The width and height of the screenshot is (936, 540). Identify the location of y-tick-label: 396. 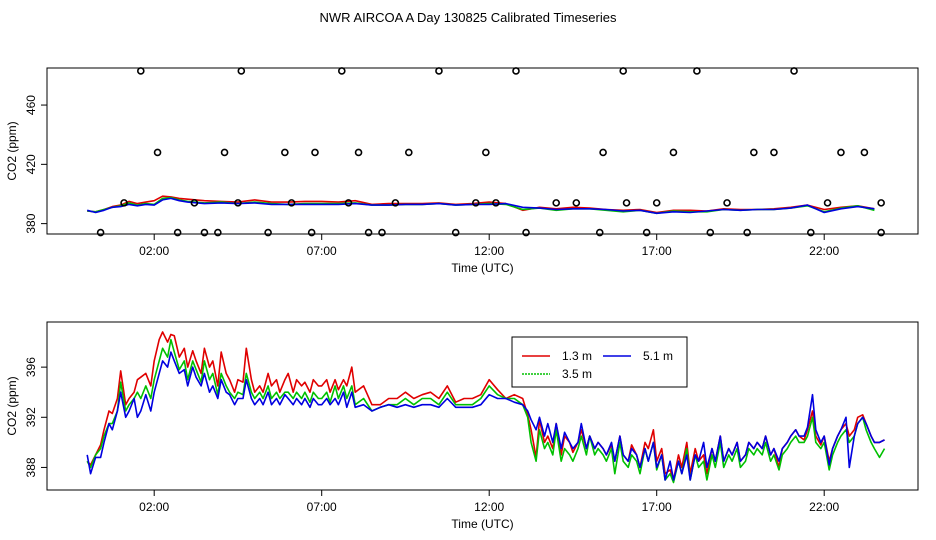
(31, 367).